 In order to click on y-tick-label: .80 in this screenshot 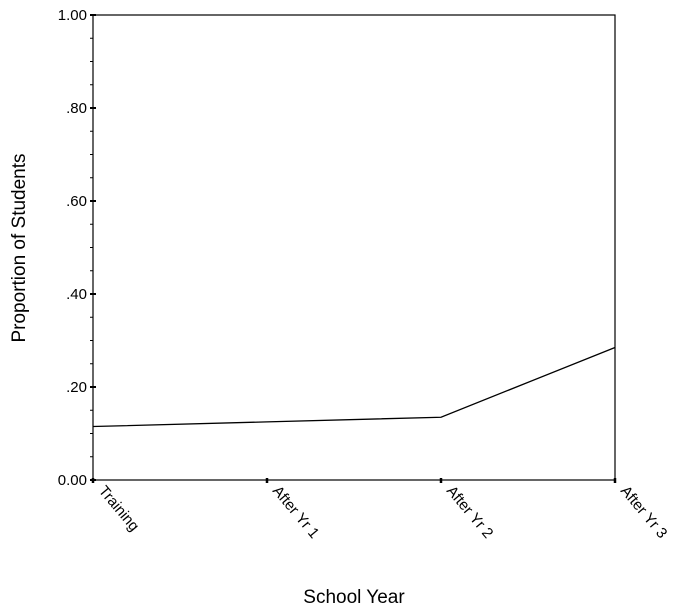, I will do `click(76, 108)`.